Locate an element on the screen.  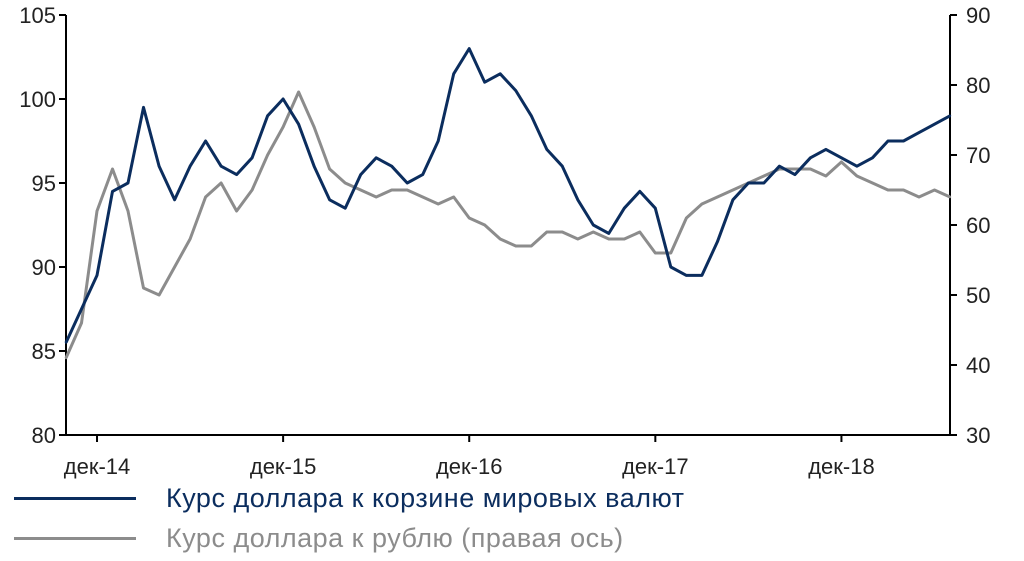
left-tick-label: 105 is located at coordinates (37, 15).